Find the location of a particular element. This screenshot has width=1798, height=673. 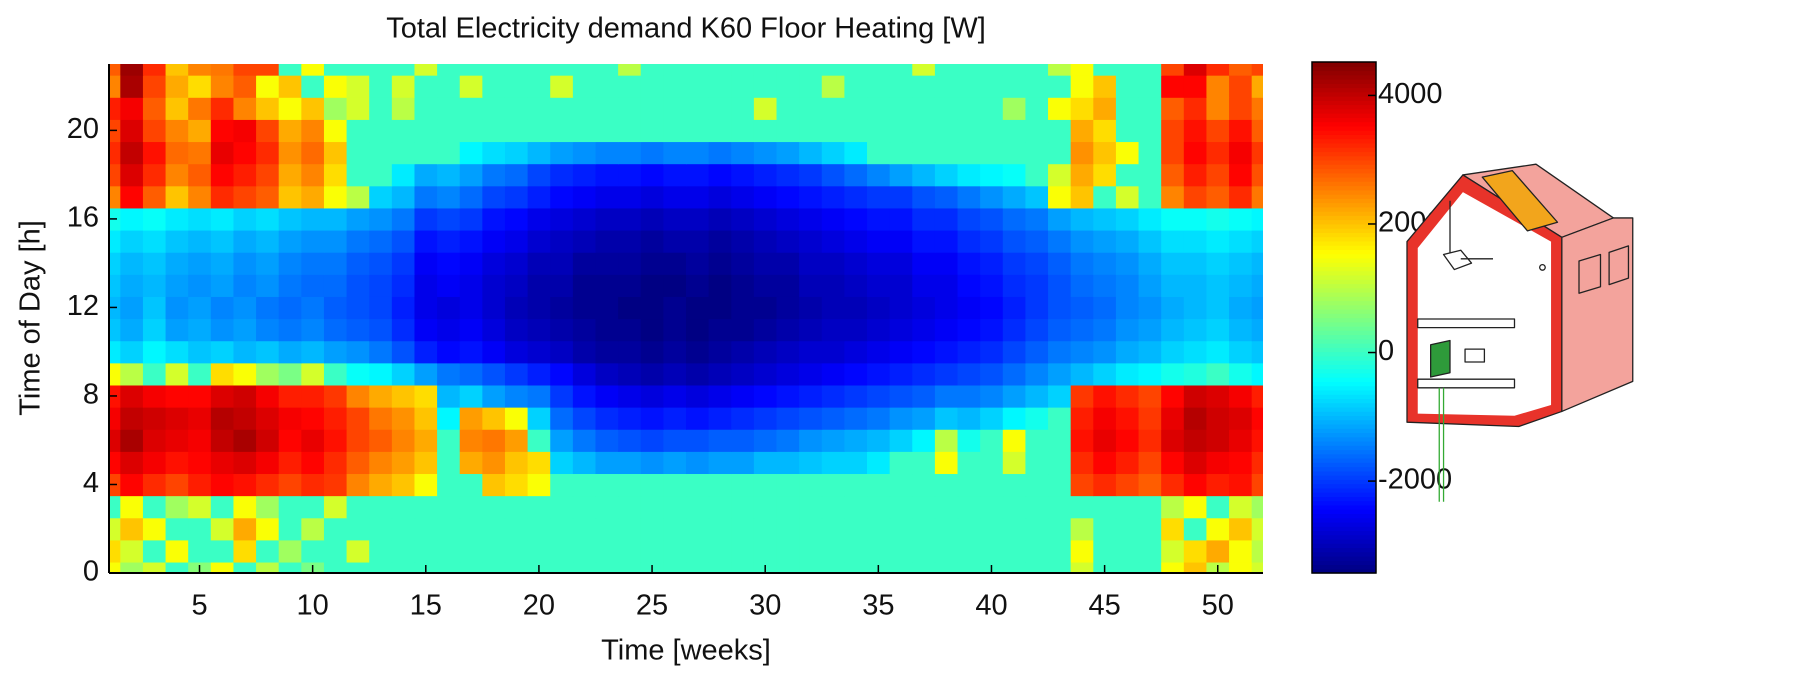

y-tick-label: 20 is located at coordinates (83, 129).